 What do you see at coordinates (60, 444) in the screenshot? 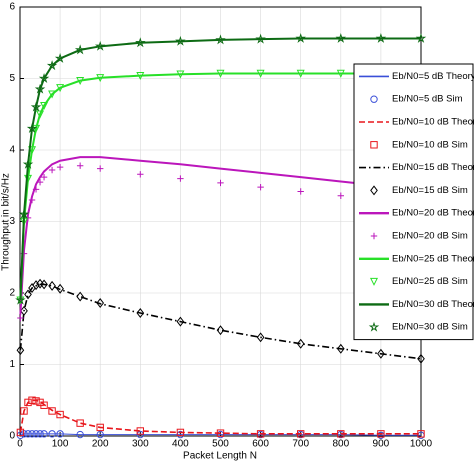
I see `x-tick-label: 100` at bounding box center [60, 444].